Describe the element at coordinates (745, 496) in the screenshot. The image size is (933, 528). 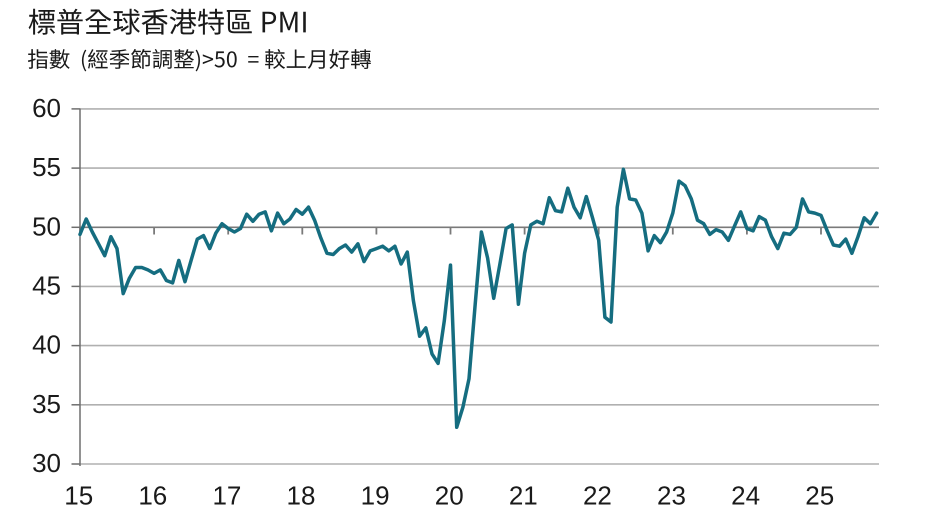
I see `svg-text: 24` at that location.